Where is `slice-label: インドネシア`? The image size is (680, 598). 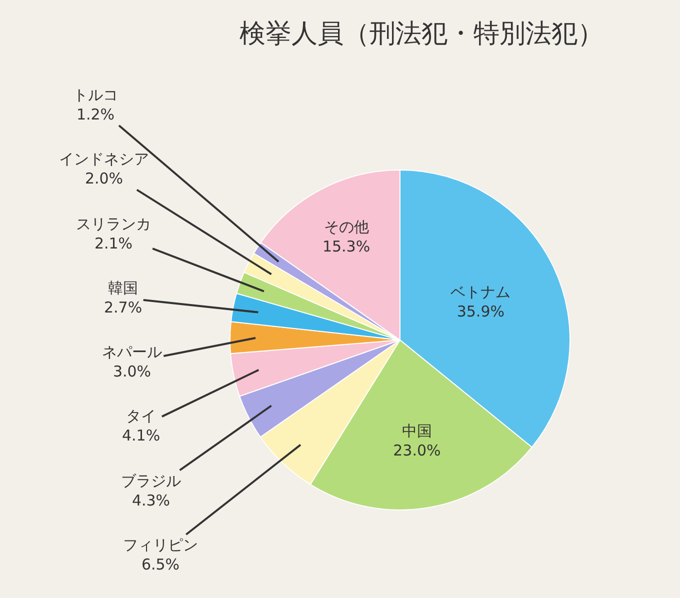 slice-label: インドネシア is located at coordinates (104, 159).